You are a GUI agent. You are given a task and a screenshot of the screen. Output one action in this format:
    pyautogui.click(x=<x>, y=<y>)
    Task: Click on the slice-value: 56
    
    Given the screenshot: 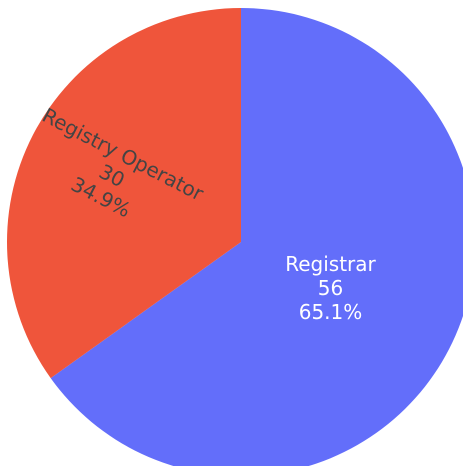 What is the action you would take?
    pyautogui.click(x=330, y=288)
    